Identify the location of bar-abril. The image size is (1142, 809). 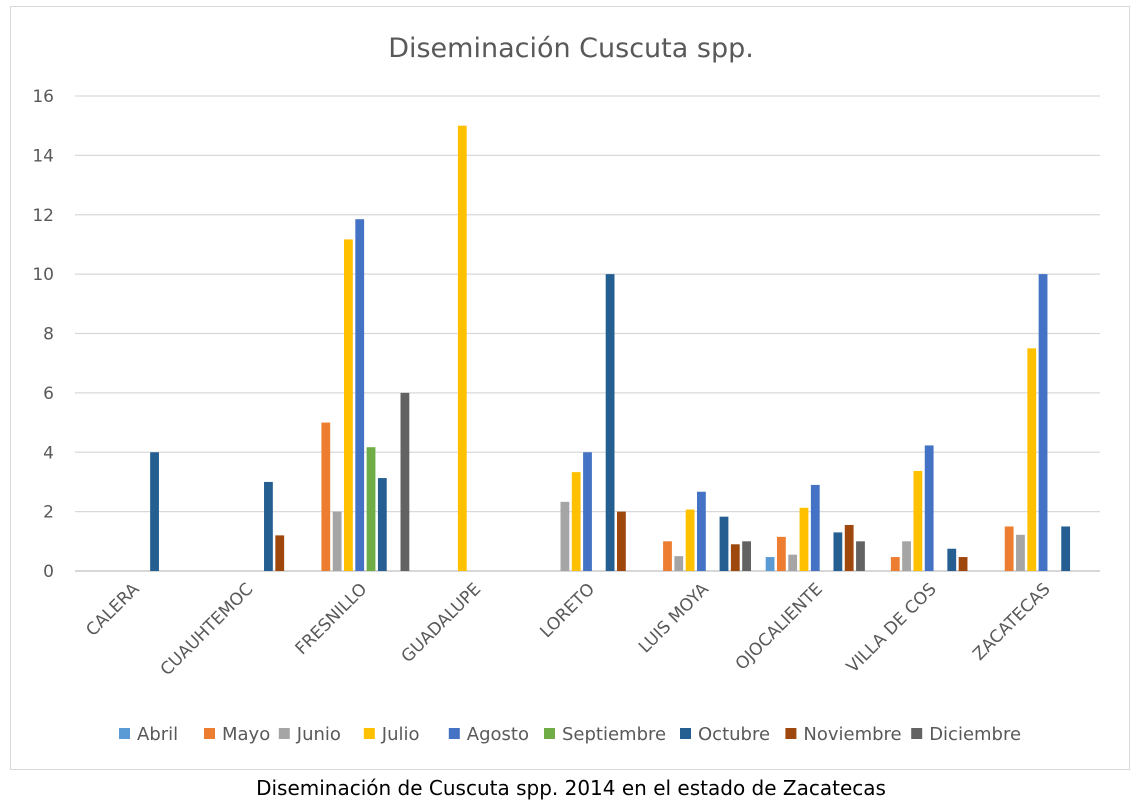
(770, 564).